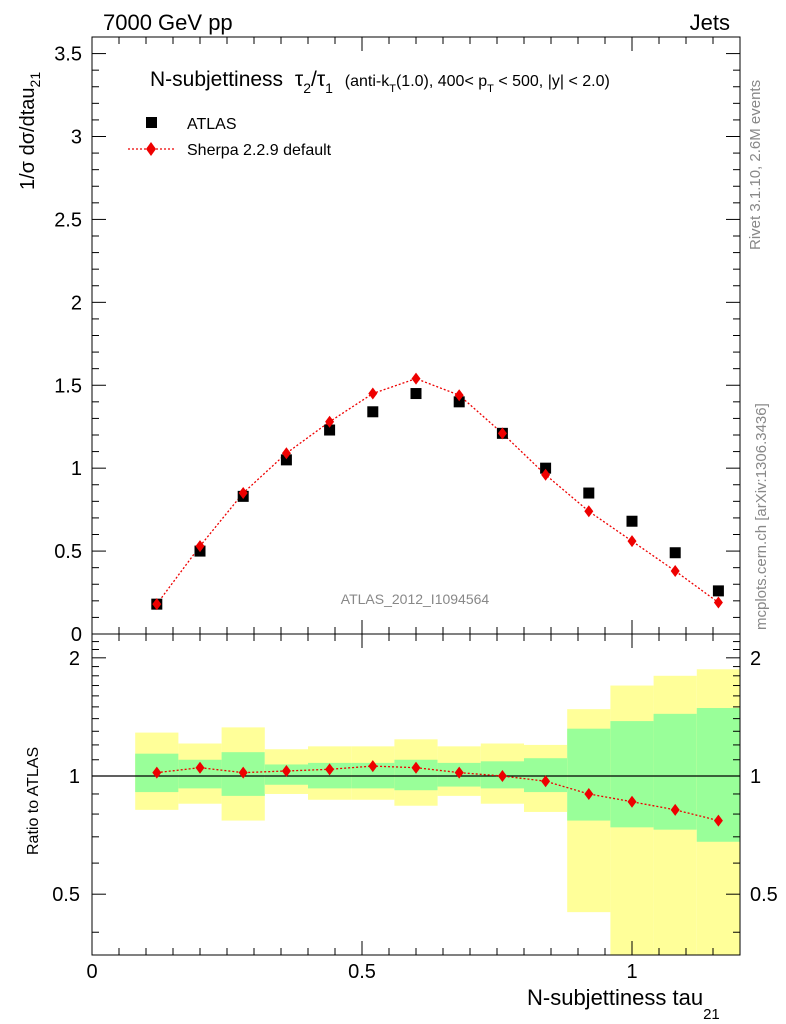 This screenshot has width=786, height=1024. What do you see at coordinates (631, 972) in the screenshot?
I see `ratio-xtick-label-2: 1` at bounding box center [631, 972].